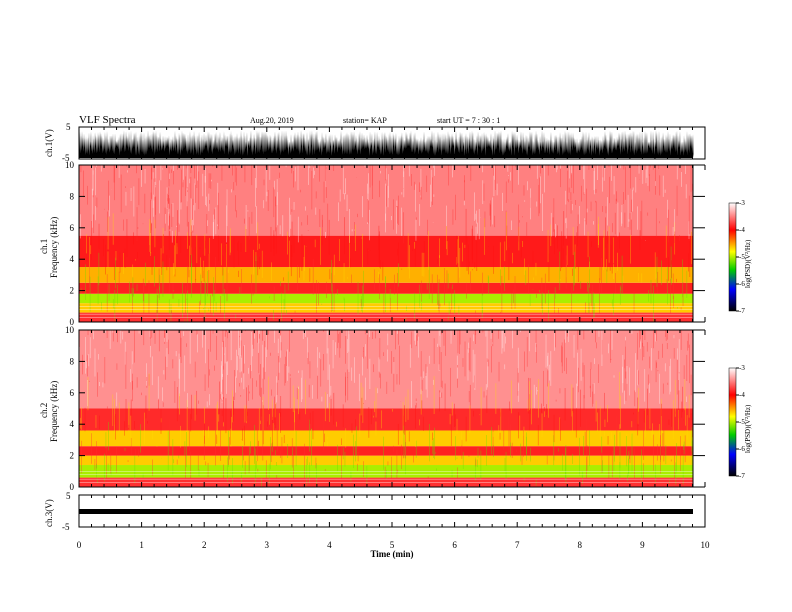 The height and width of the screenshot is (612, 792). What do you see at coordinates (272, 120) in the screenshot?
I see `header-date: Aug.20, 2019` at bounding box center [272, 120].